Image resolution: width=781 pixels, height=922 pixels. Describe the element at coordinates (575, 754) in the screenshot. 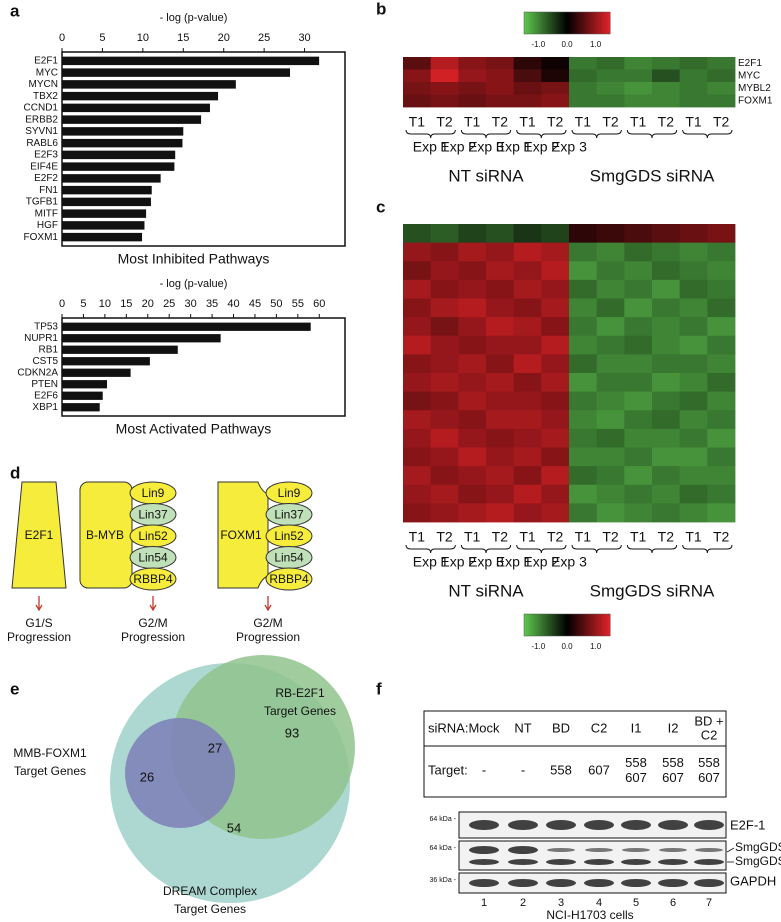

I see `blot-table` at that location.